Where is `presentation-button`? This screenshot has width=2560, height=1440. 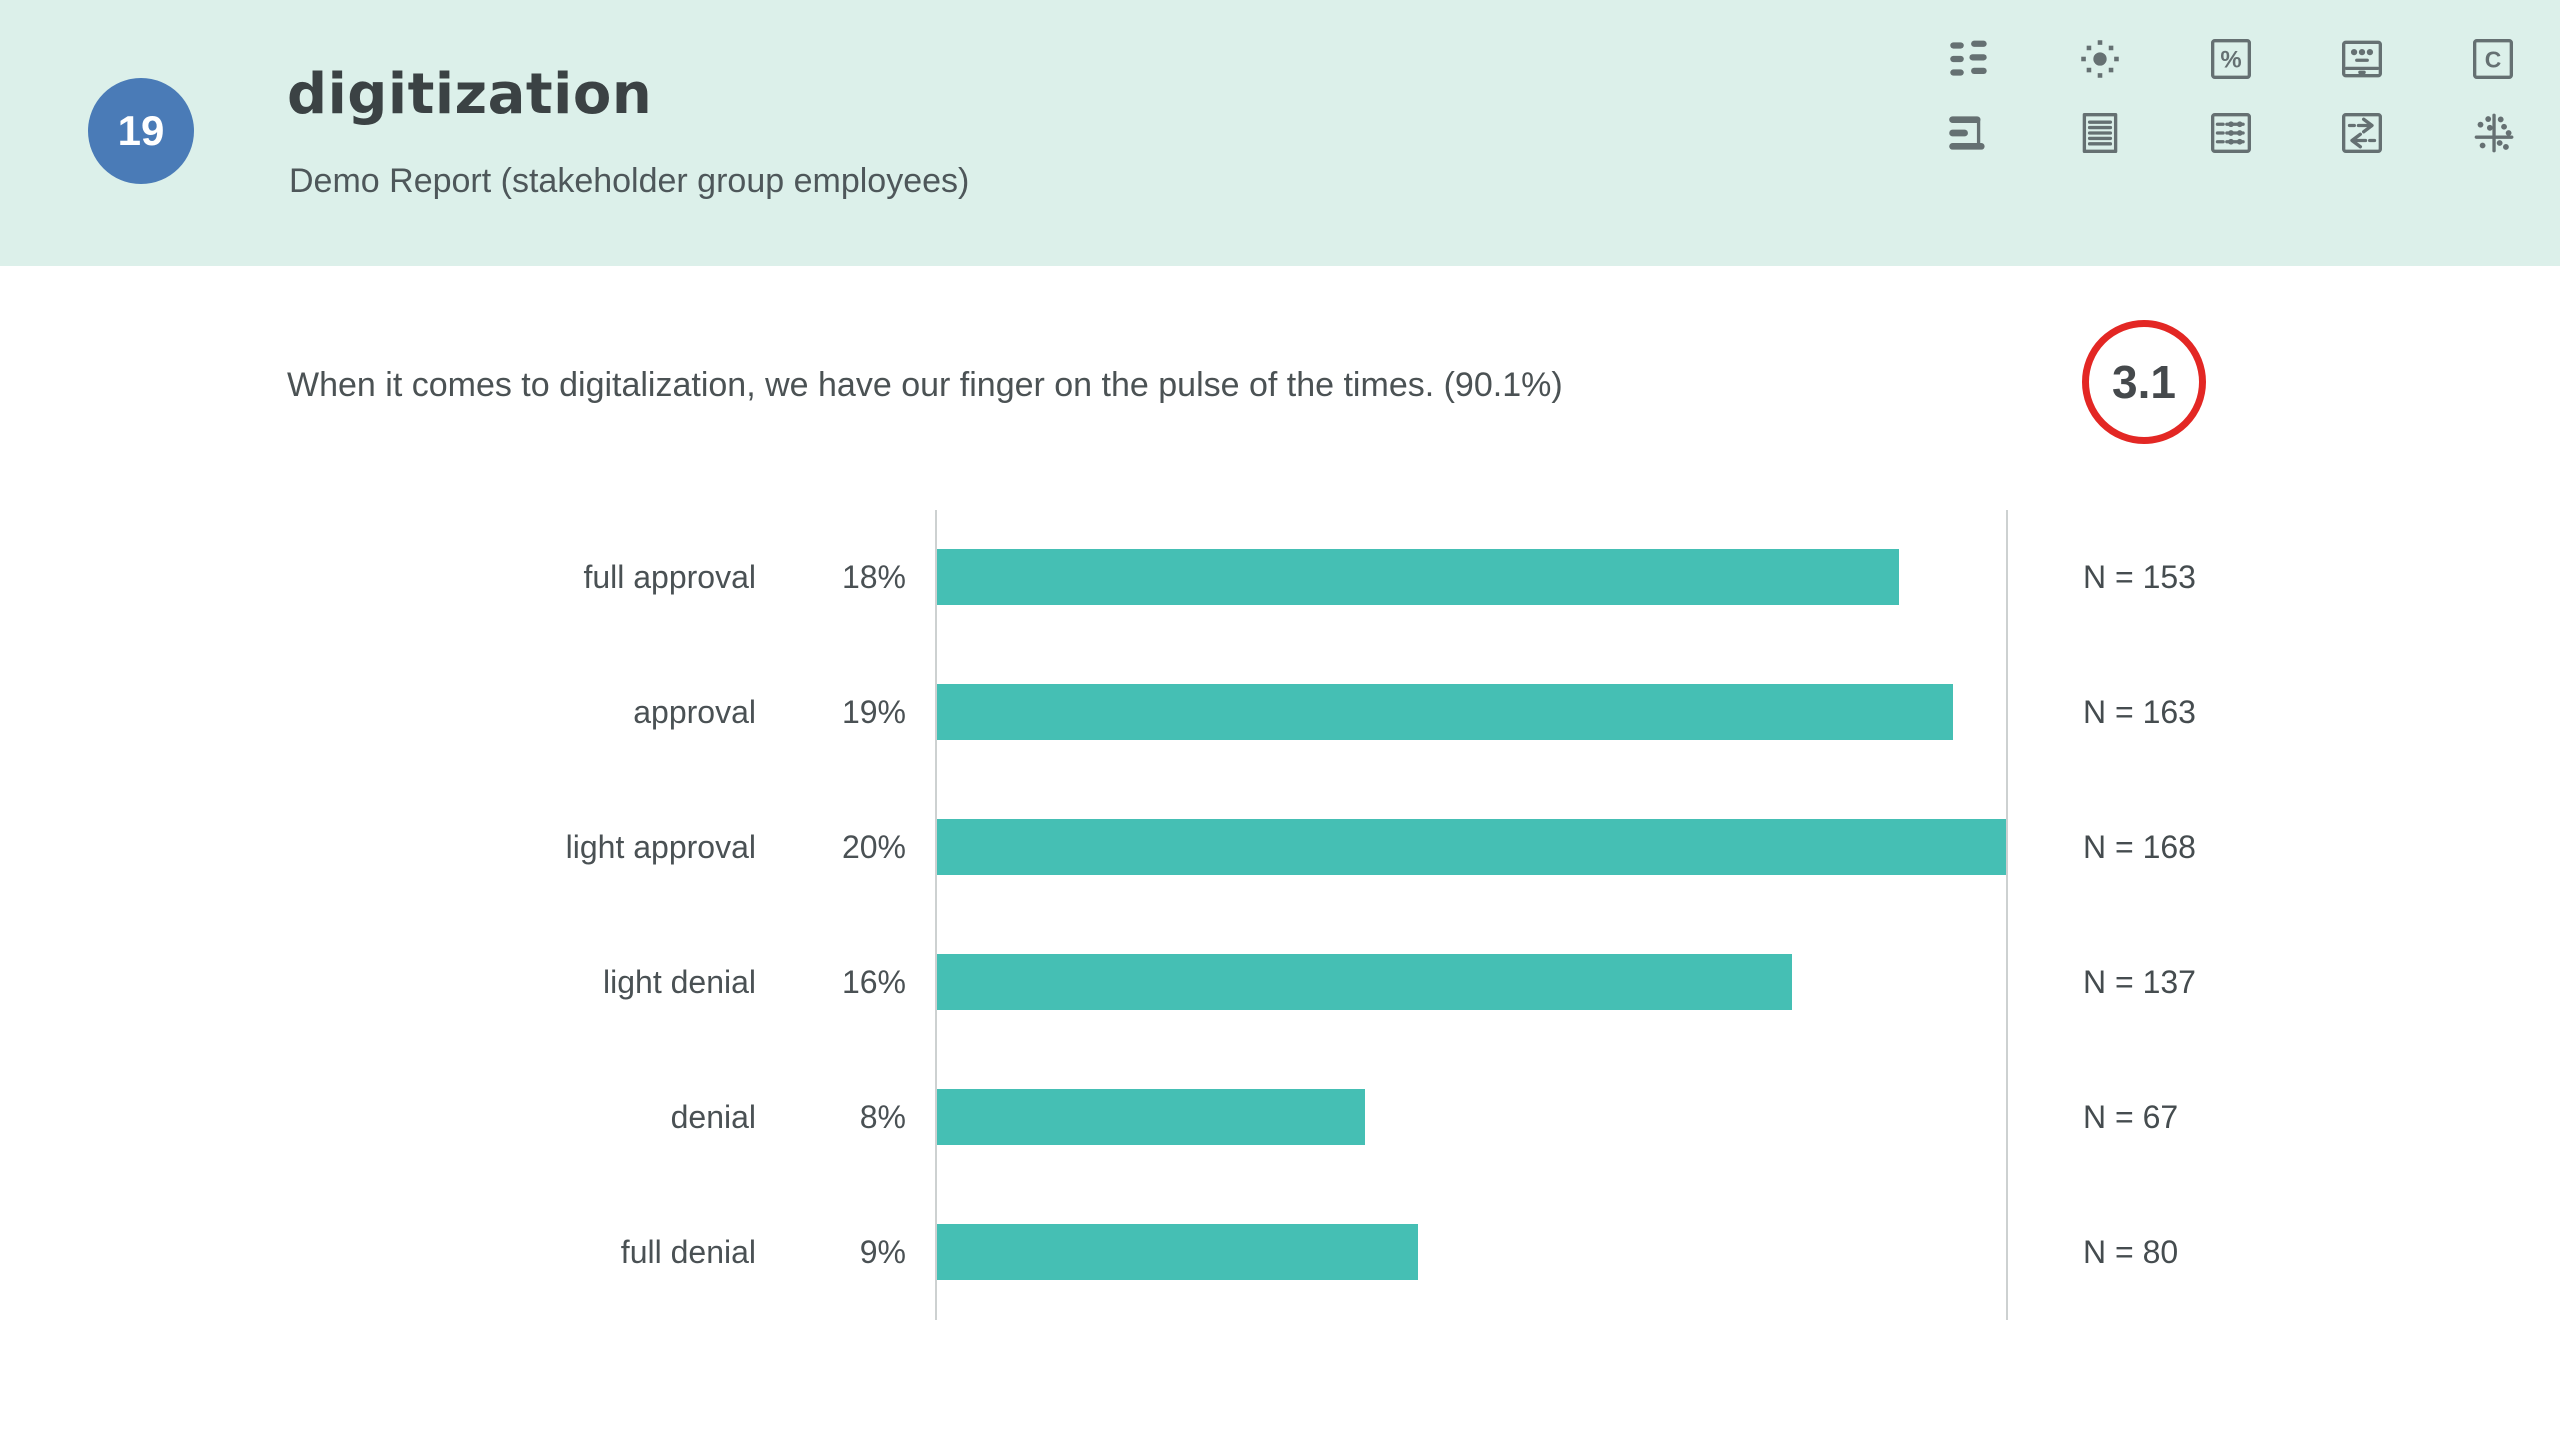 presentation-button is located at coordinates (2362, 59).